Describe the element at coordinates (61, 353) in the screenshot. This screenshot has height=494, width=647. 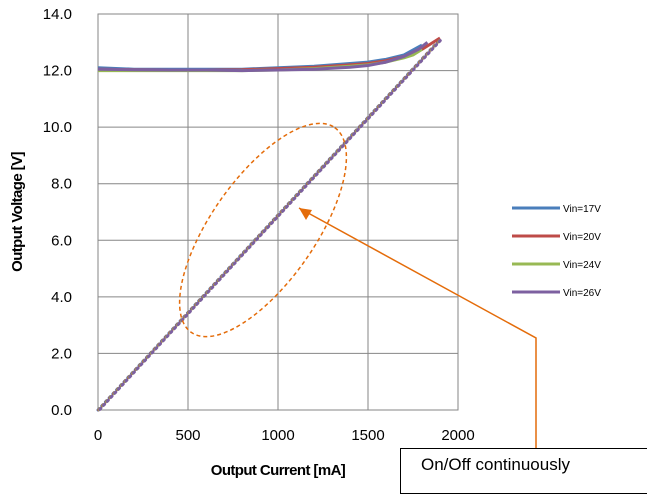
I see `y-tick-label: 2.0` at that location.